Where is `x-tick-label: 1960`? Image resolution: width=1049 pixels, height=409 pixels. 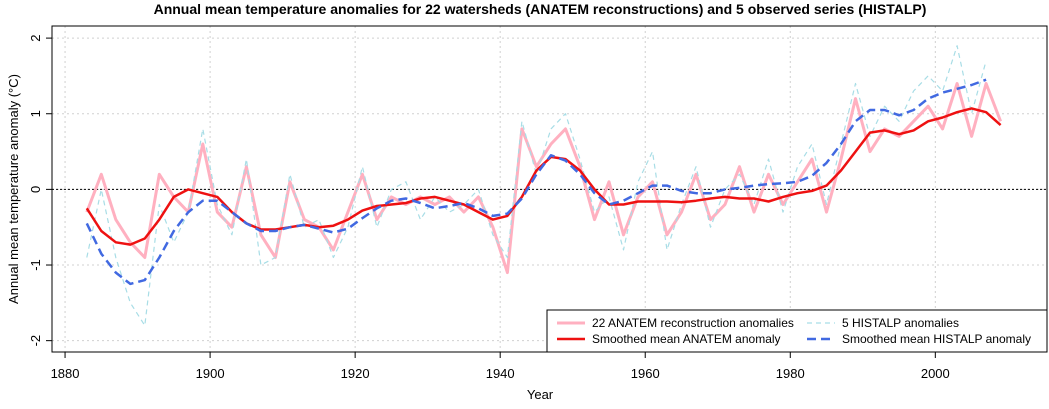 x-tick-label: 1960 is located at coordinates (645, 373).